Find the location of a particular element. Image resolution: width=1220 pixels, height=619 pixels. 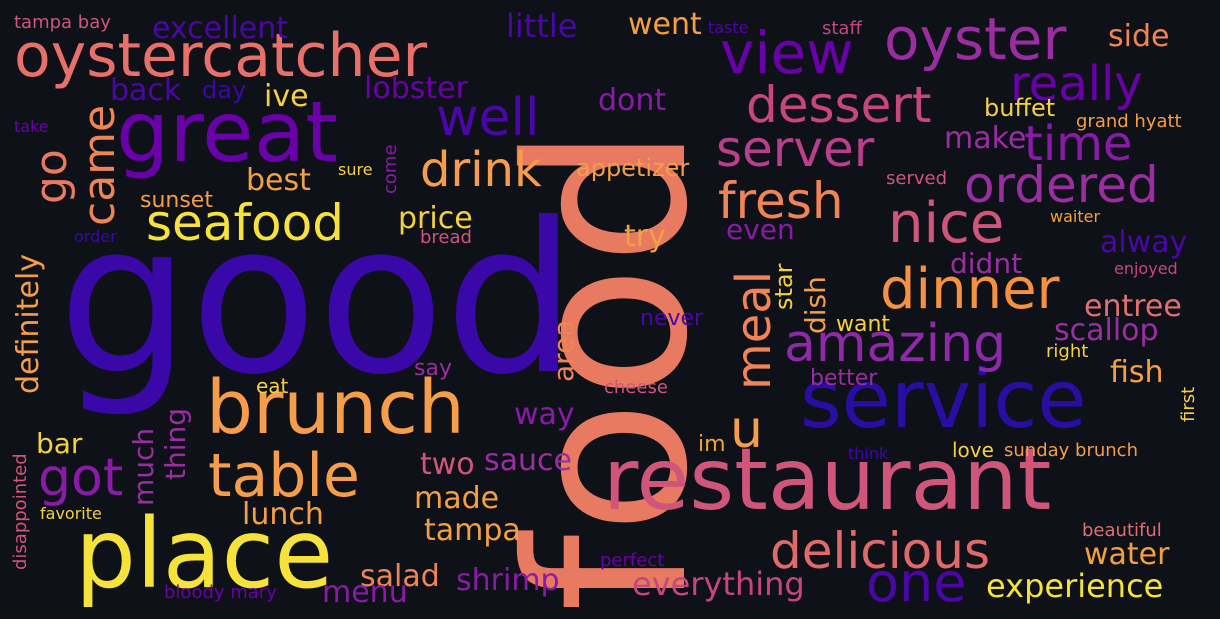

word-menu: menu is located at coordinates (365, 592).